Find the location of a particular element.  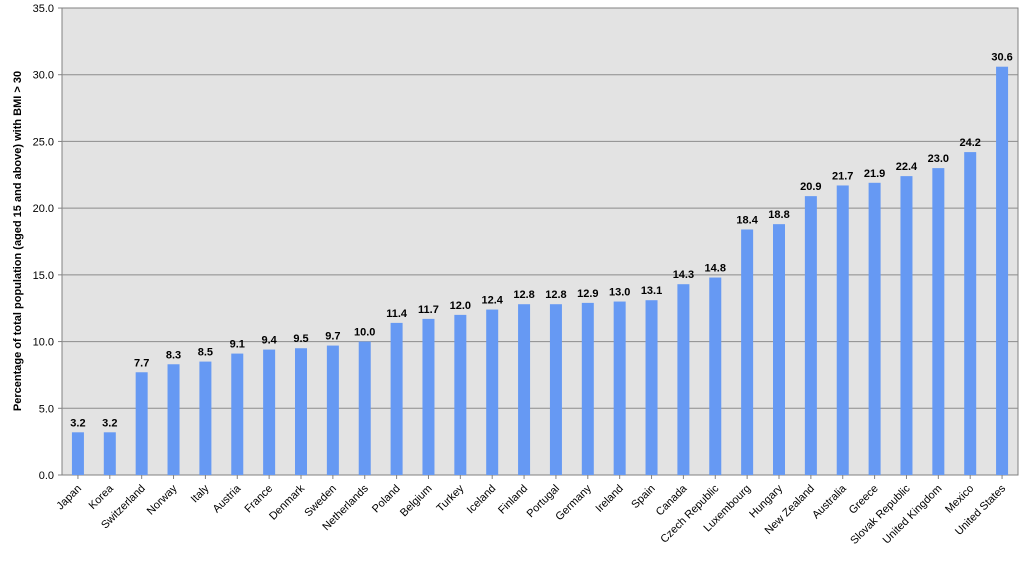

x-category-label: Korea is located at coordinates (102, 497).